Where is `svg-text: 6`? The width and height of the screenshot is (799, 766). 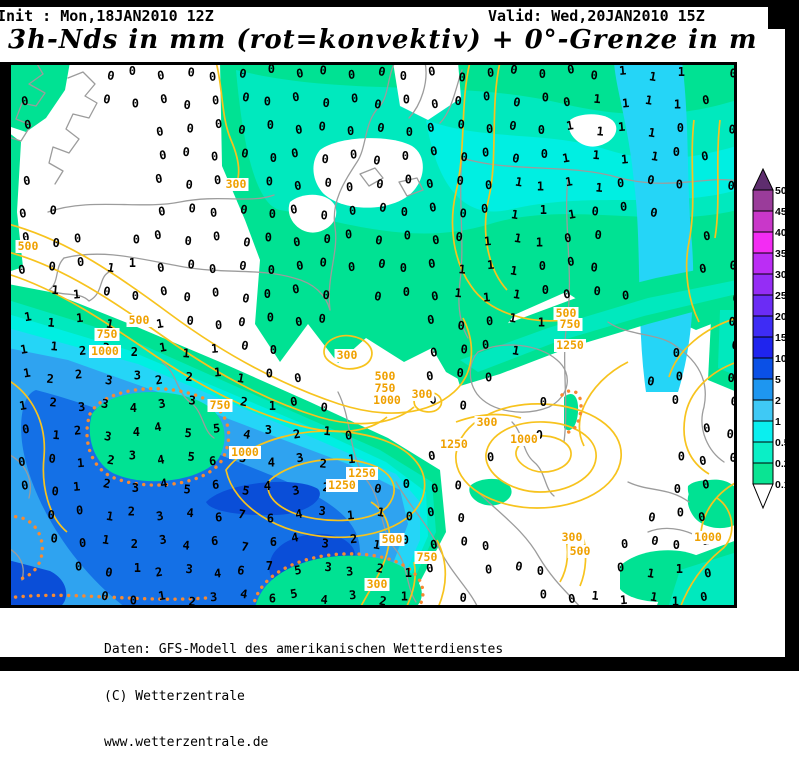 svg-text: 6 is located at coordinates (273, 542).